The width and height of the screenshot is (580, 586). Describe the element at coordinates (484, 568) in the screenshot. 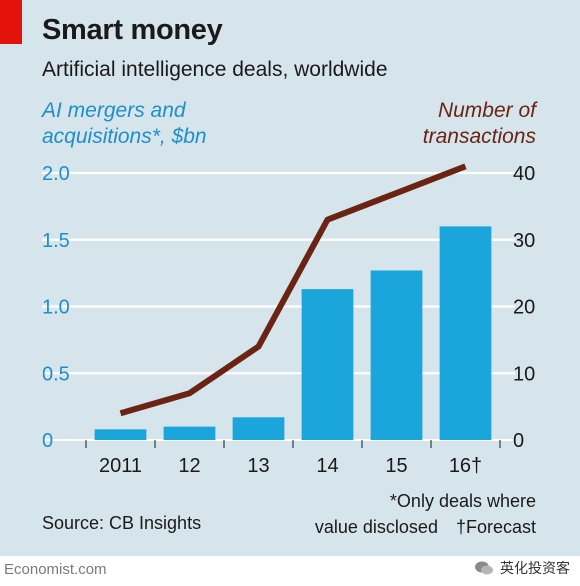

I see `wechat-icon` at that location.